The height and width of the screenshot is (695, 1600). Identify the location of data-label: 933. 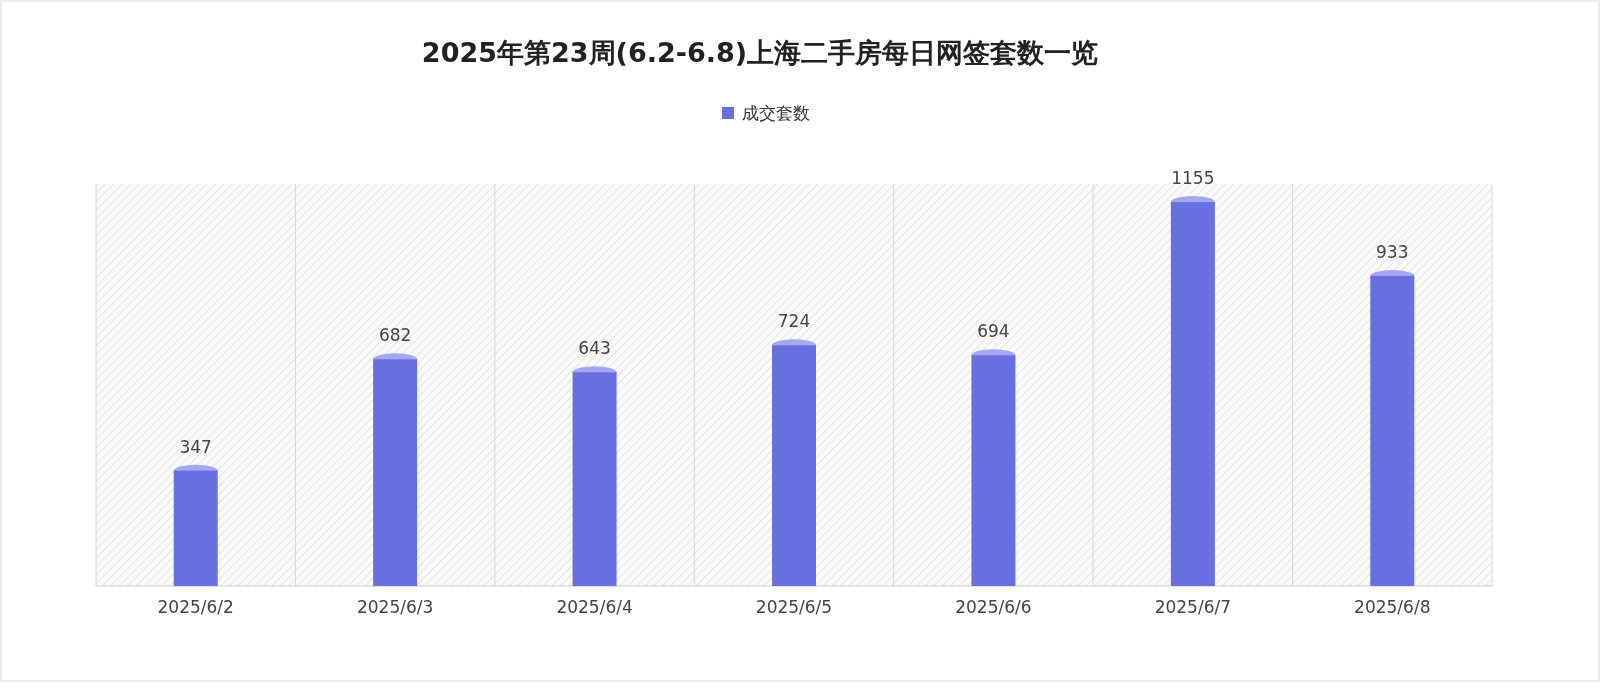
(1392, 251).